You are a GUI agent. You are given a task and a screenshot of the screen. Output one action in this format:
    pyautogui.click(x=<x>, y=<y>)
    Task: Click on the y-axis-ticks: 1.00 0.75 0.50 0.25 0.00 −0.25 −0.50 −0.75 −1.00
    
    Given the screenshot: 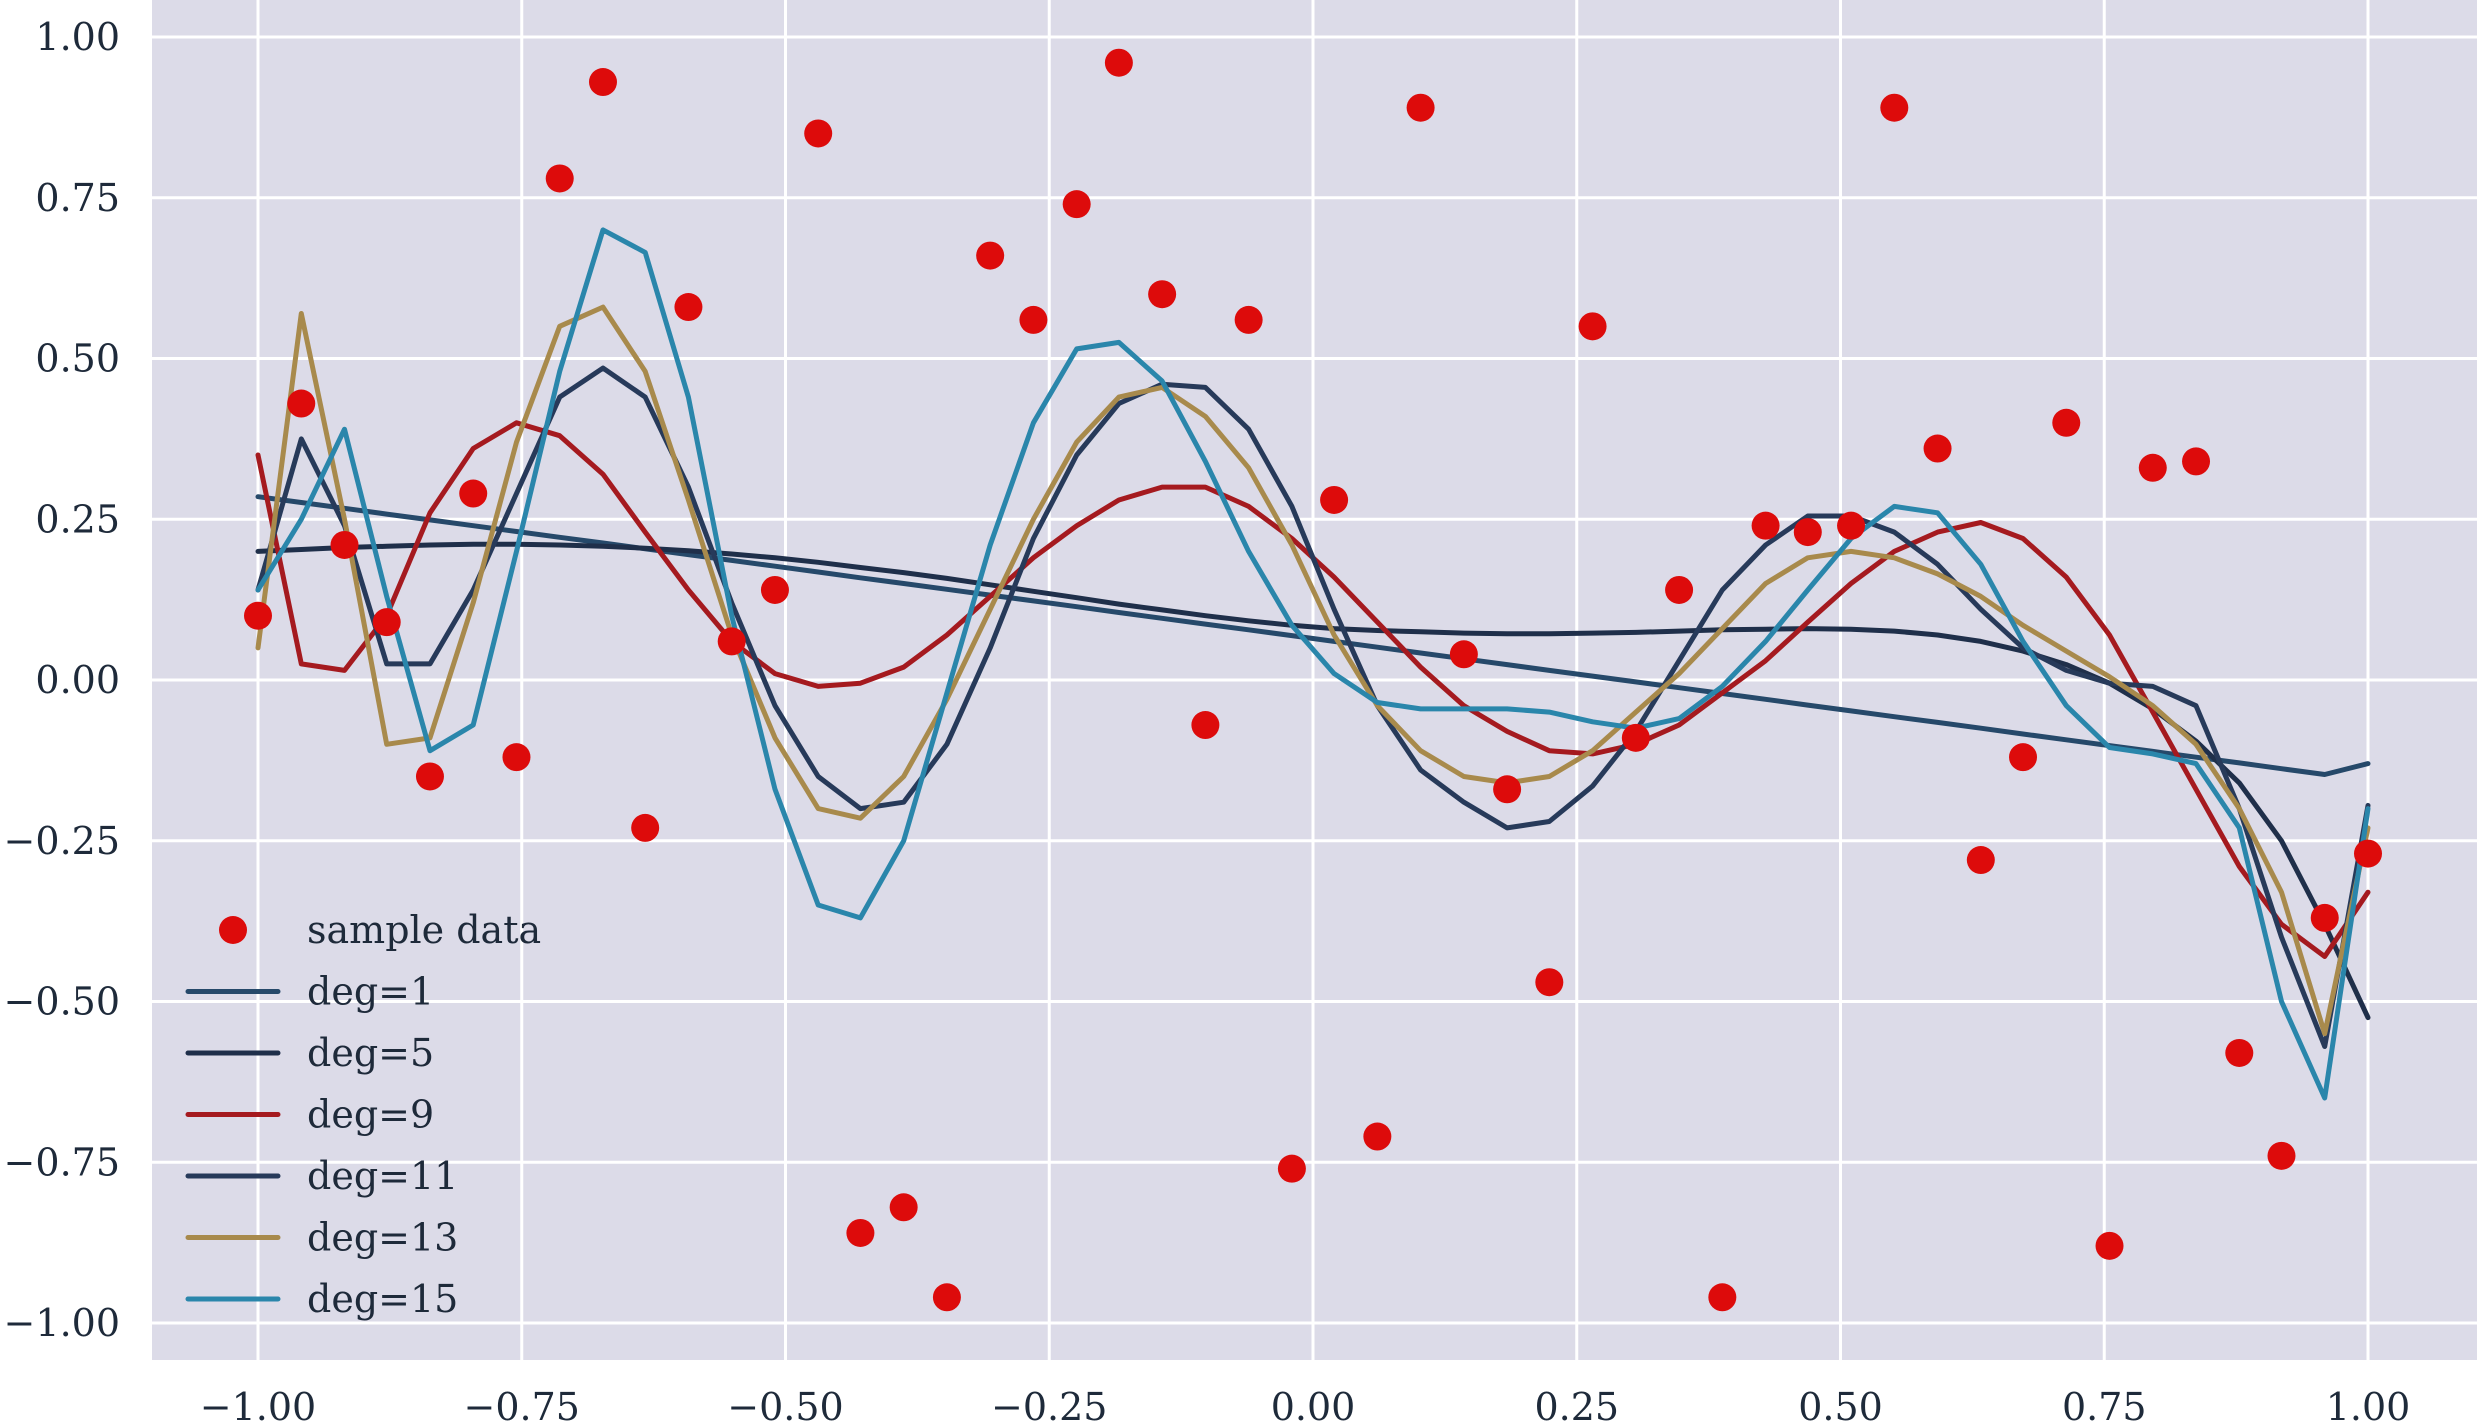 What is the action you would take?
    pyautogui.click(x=62, y=680)
    